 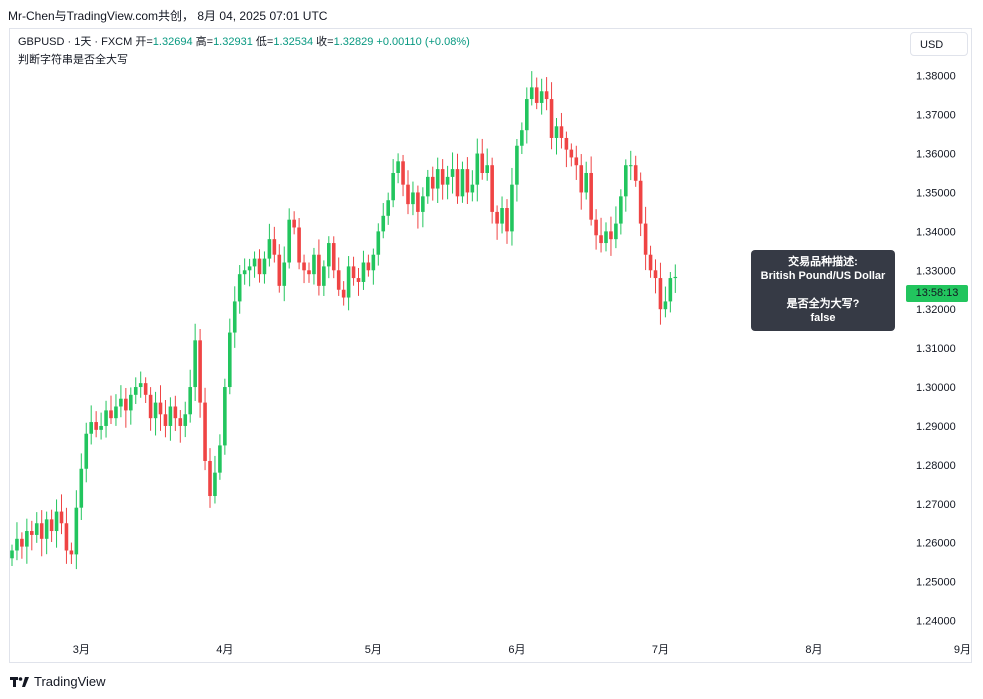 I want to click on symbol-name: GBPUSD · 1天 · FXCM, so click(x=75, y=42).